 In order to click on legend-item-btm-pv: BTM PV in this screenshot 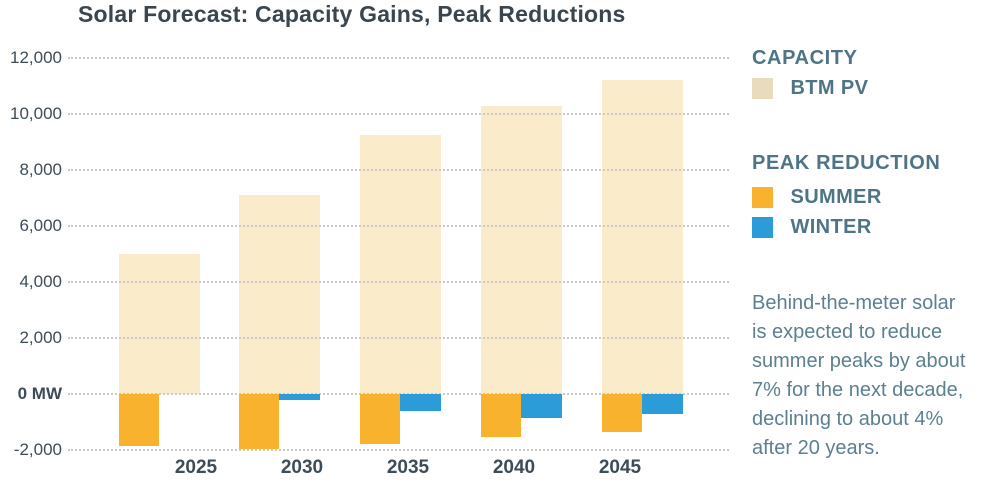, I will do `click(810, 88)`.